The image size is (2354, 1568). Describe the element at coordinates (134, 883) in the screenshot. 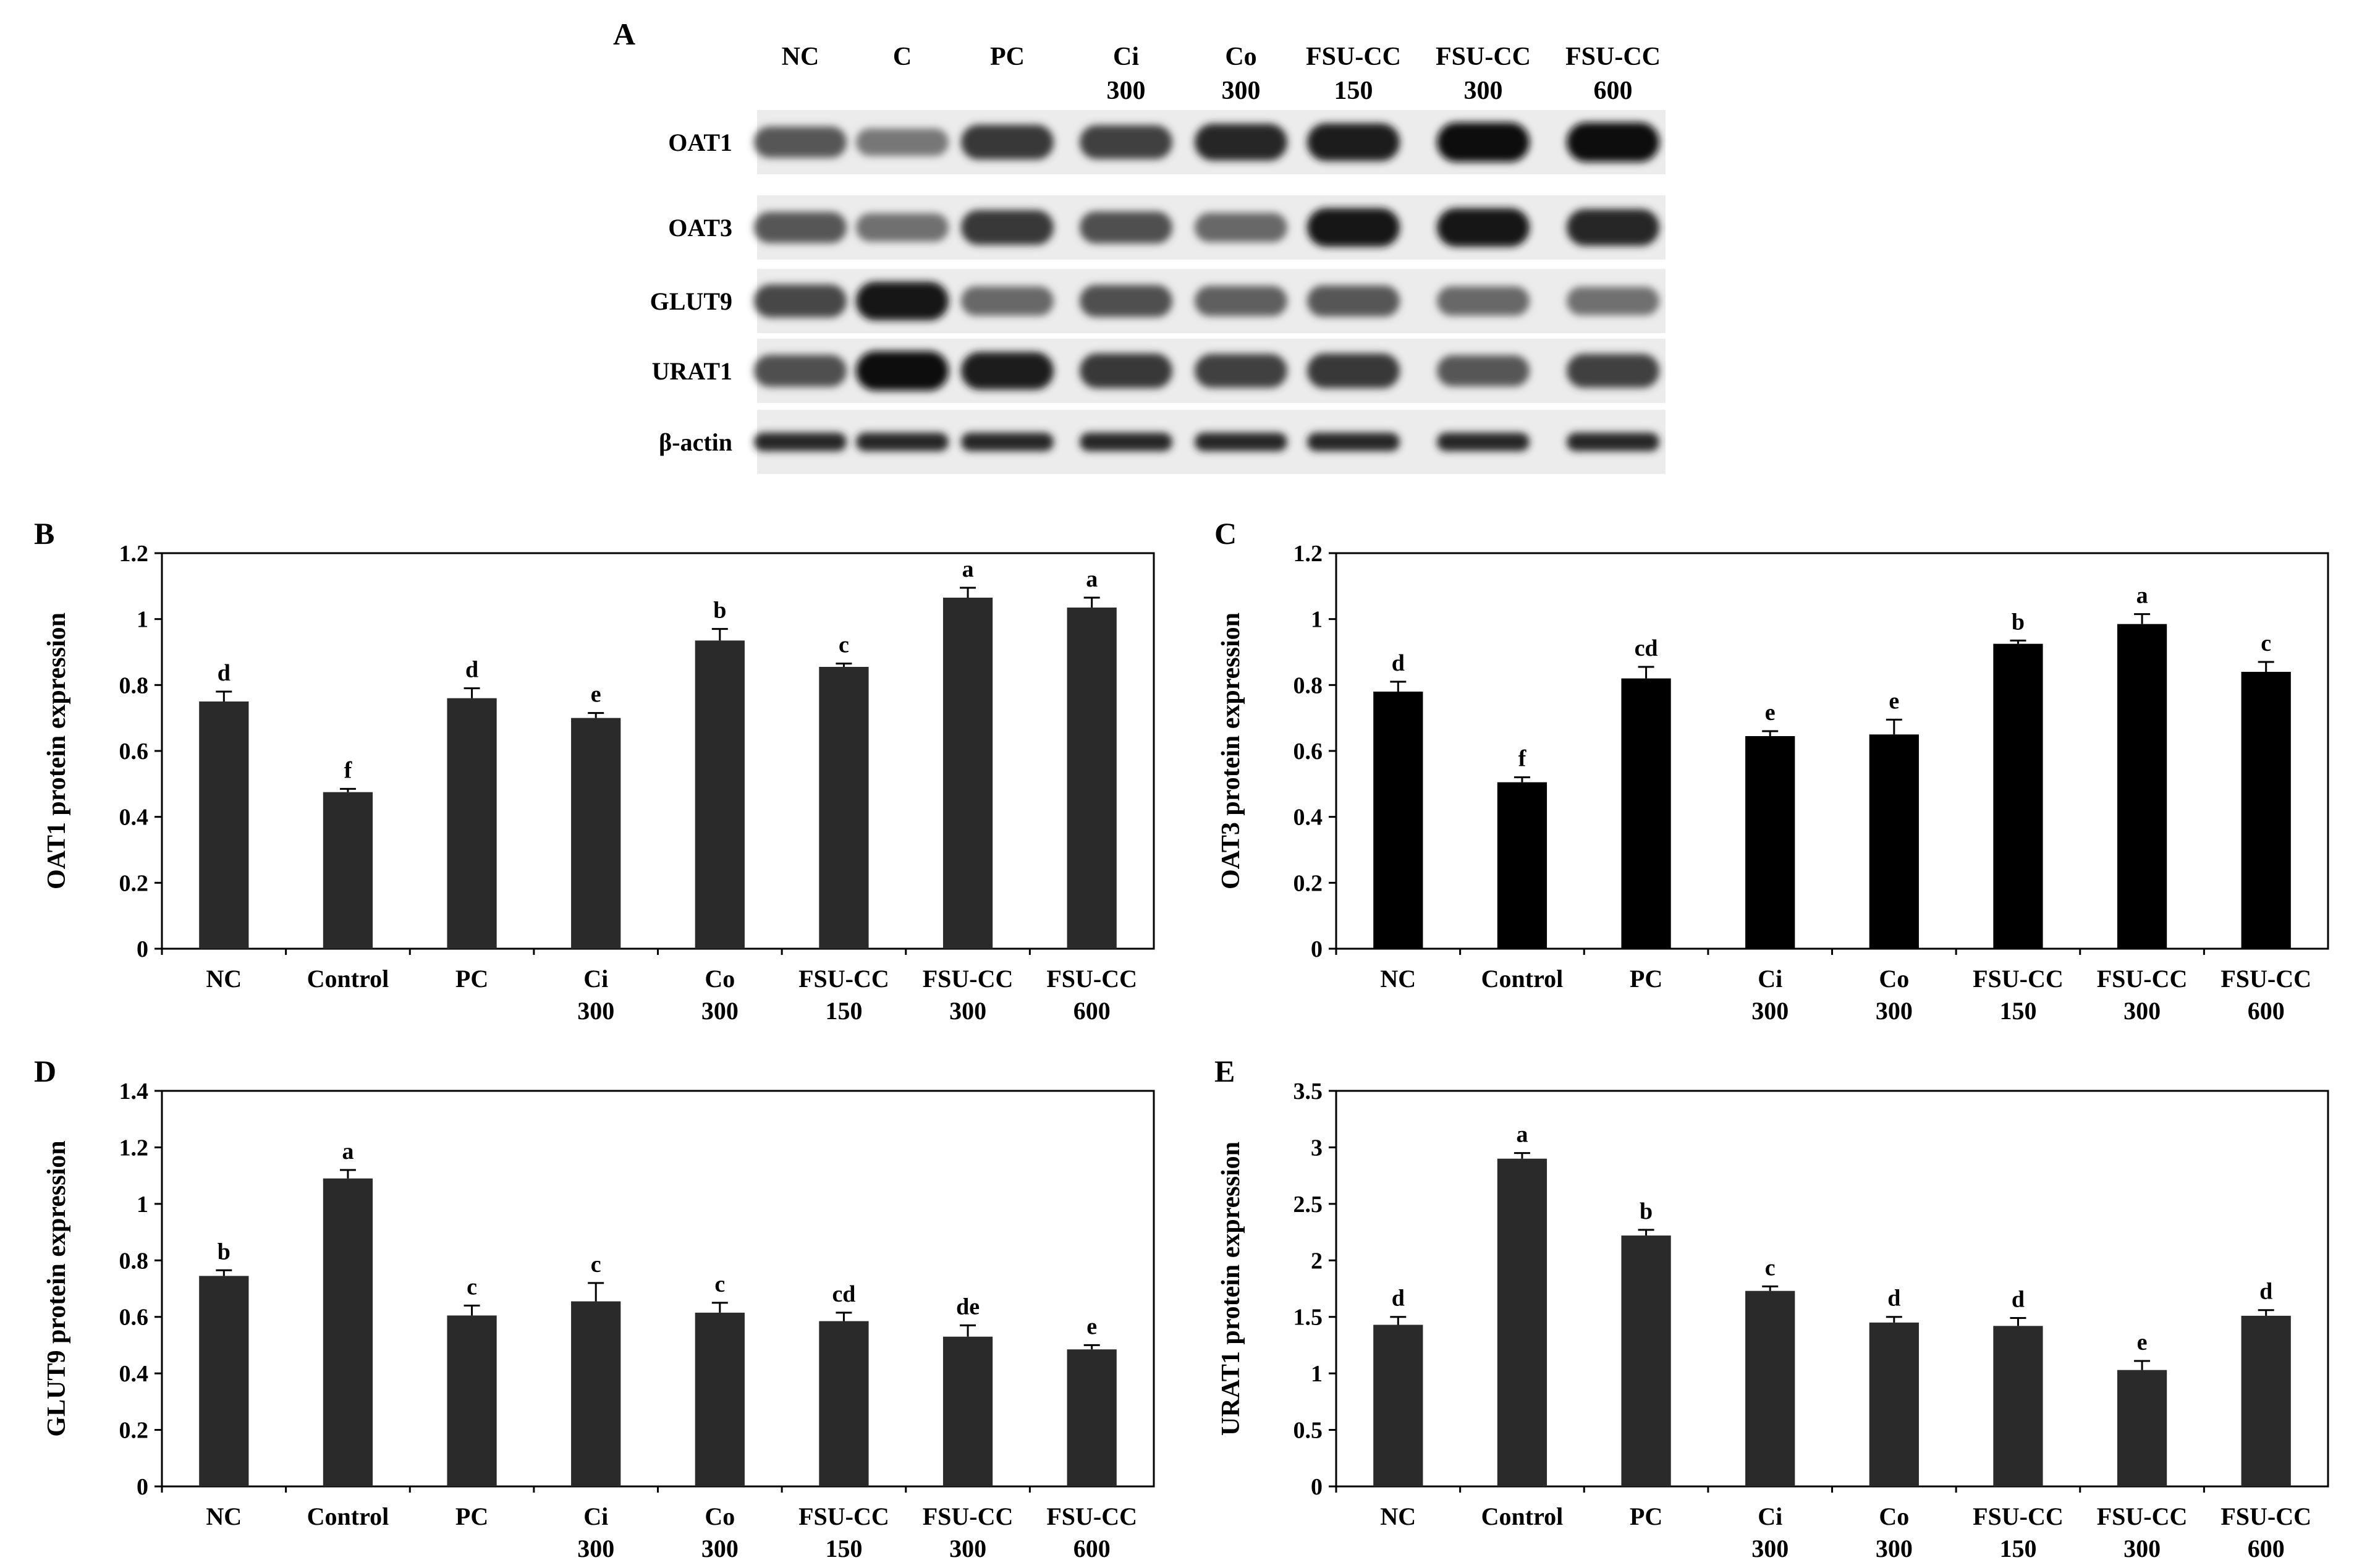

I see `y-tick-label: 0.2` at that location.